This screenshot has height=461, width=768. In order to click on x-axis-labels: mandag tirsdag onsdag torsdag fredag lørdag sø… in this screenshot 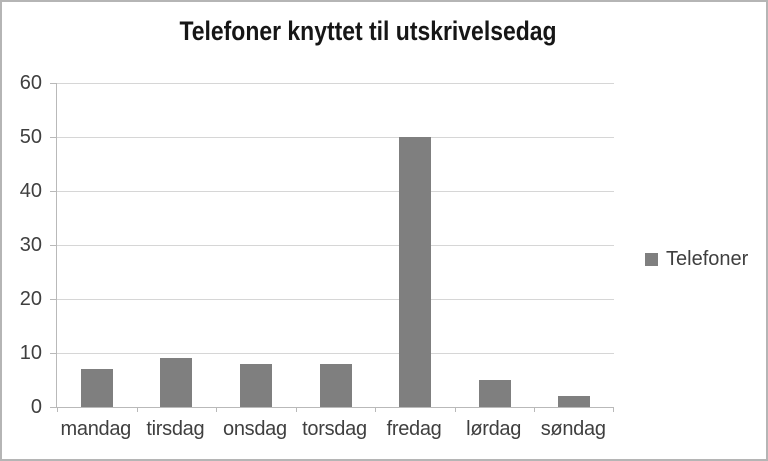, I will do `click(334, 430)`.